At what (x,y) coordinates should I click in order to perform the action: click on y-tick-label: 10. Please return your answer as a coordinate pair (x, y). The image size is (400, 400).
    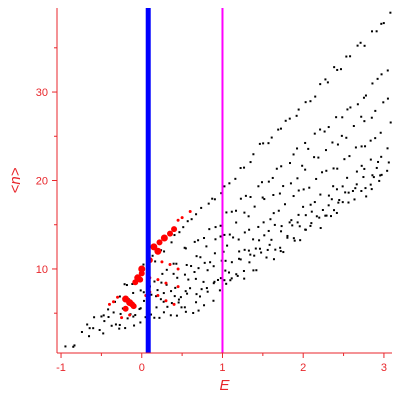
    Looking at the image, I should click on (42, 270).